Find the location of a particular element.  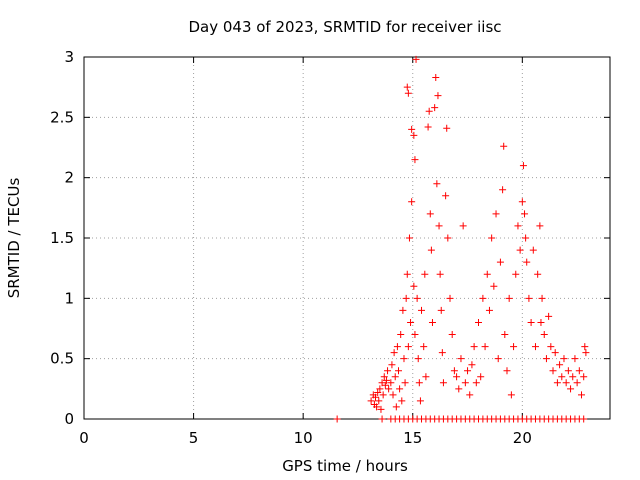

x-tick-label: 5 is located at coordinates (194, 438).